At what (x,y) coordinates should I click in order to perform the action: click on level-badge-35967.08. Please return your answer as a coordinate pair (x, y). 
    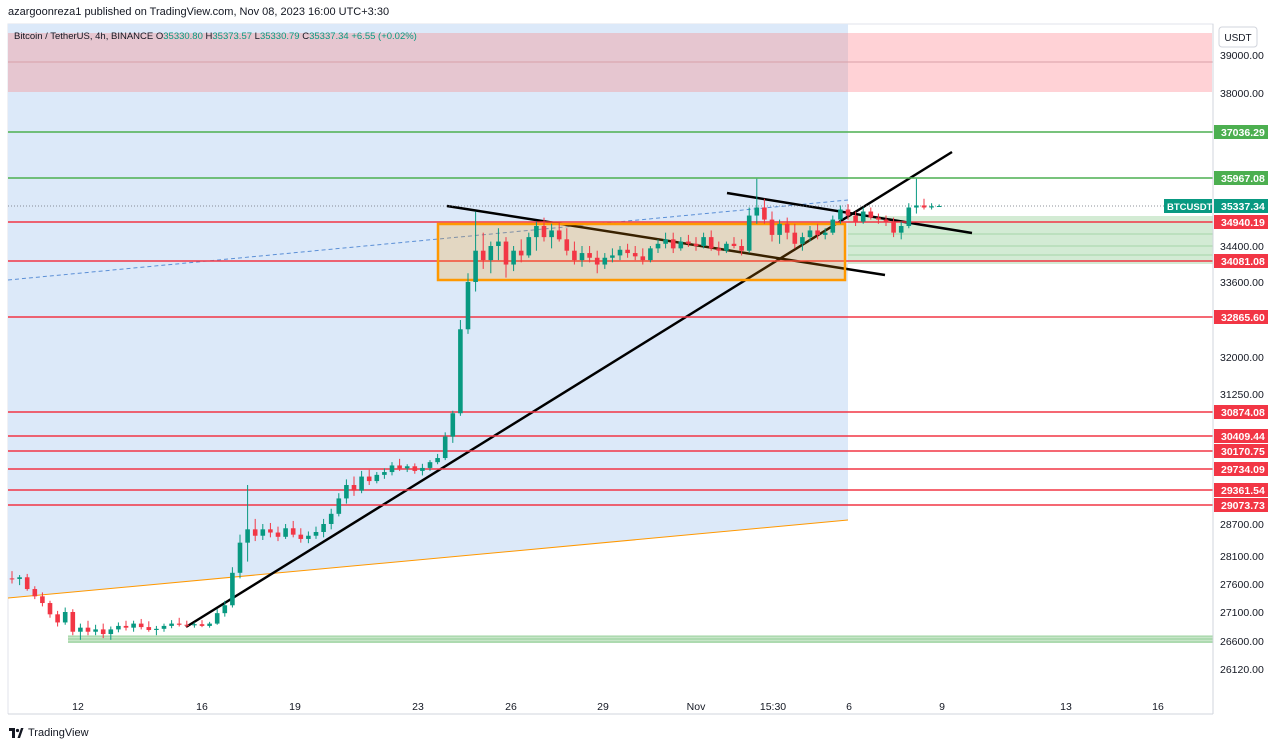
    Looking at the image, I should click on (1241, 178).